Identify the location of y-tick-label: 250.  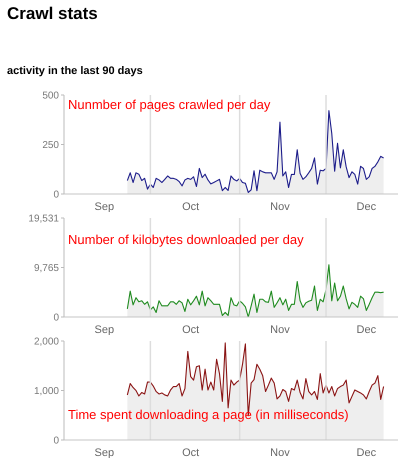
(51, 146).